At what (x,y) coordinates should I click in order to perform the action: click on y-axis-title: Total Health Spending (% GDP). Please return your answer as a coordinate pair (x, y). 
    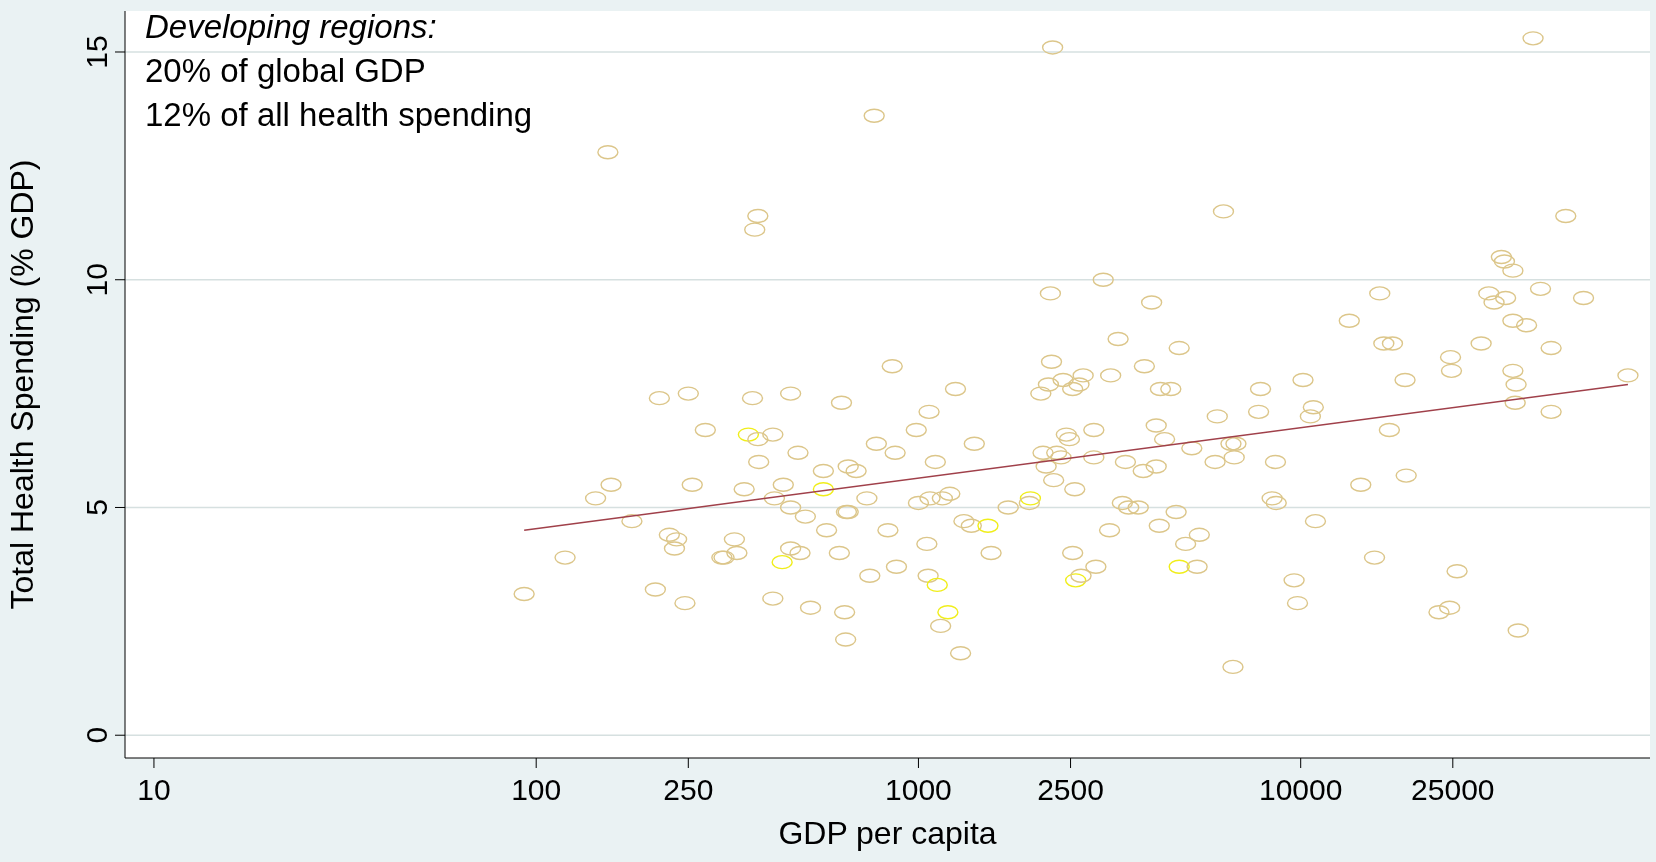
    Looking at the image, I should click on (22, 384).